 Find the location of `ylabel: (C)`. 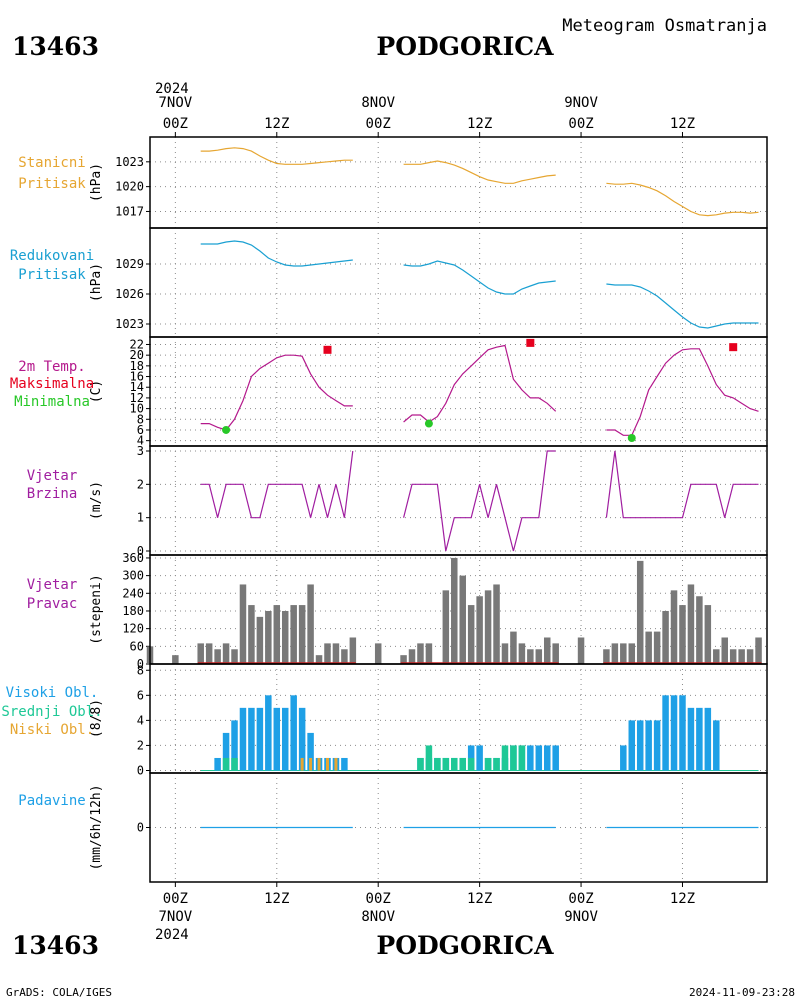

ylabel: (C) is located at coordinates (96, 391).